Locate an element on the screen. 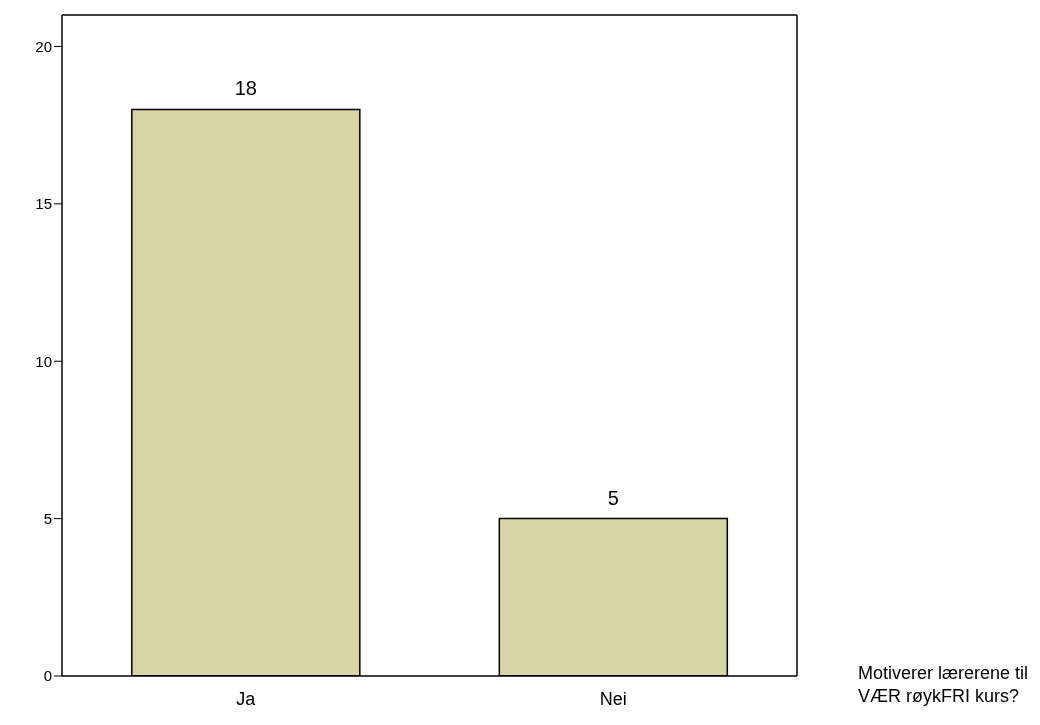 Image resolution: width=1040 pixels, height=725 pixels. x-tick-label: Ja is located at coordinates (246, 698).